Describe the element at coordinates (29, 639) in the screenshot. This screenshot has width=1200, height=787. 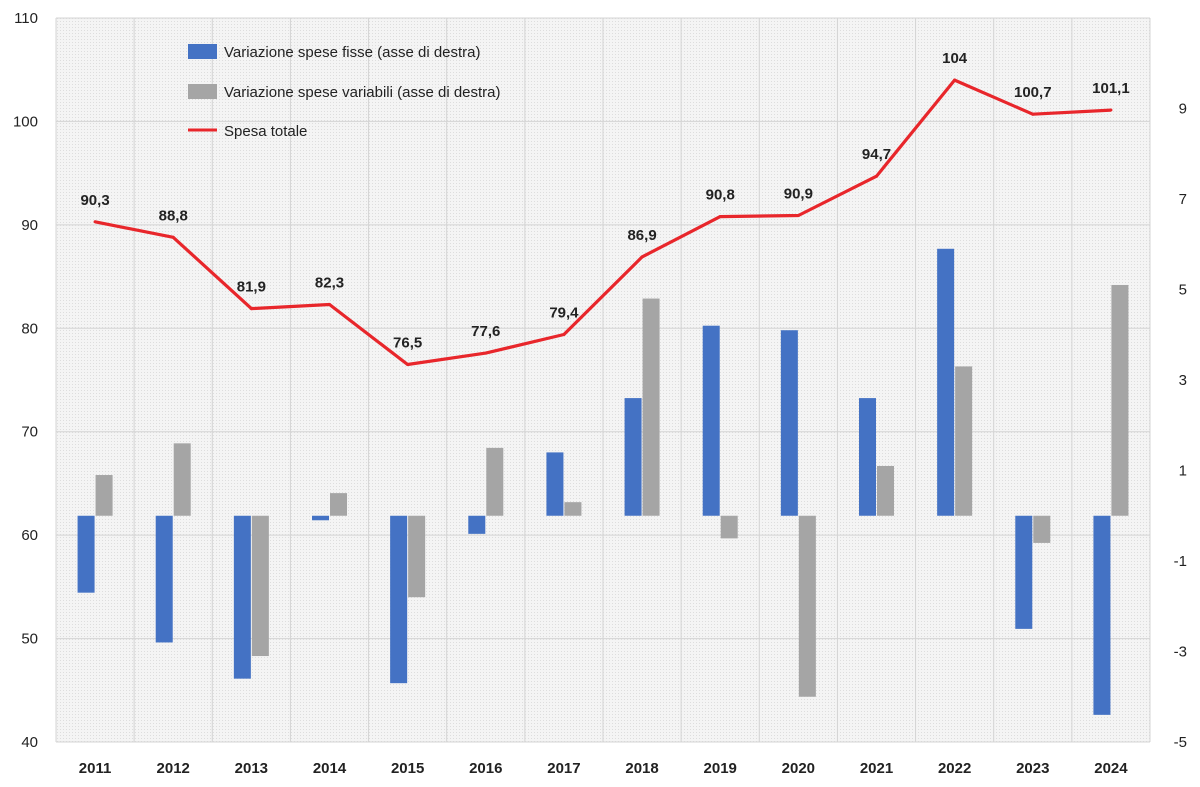
I see `left-tick-50: 50` at that location.